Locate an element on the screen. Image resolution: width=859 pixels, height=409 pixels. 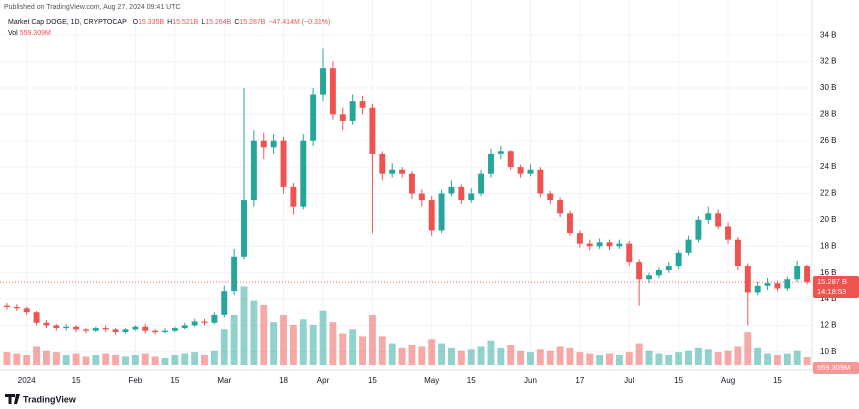
volume-legend: Vol 559.309M is located at coordinates (29, 33).